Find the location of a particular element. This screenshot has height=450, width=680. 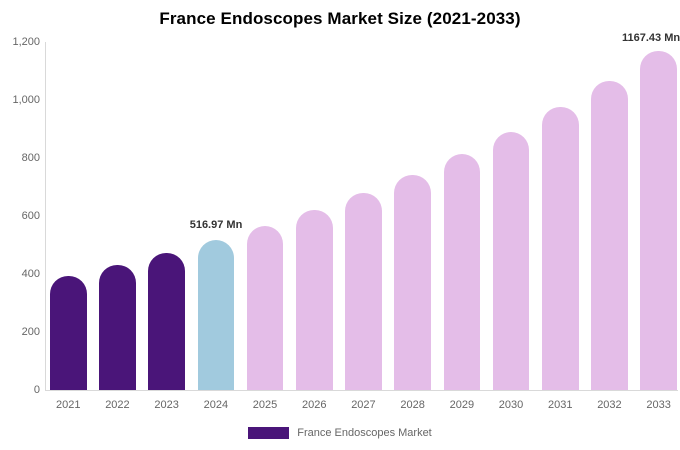

x-tick-2022: 2022 is located at coordinates (117, 405).